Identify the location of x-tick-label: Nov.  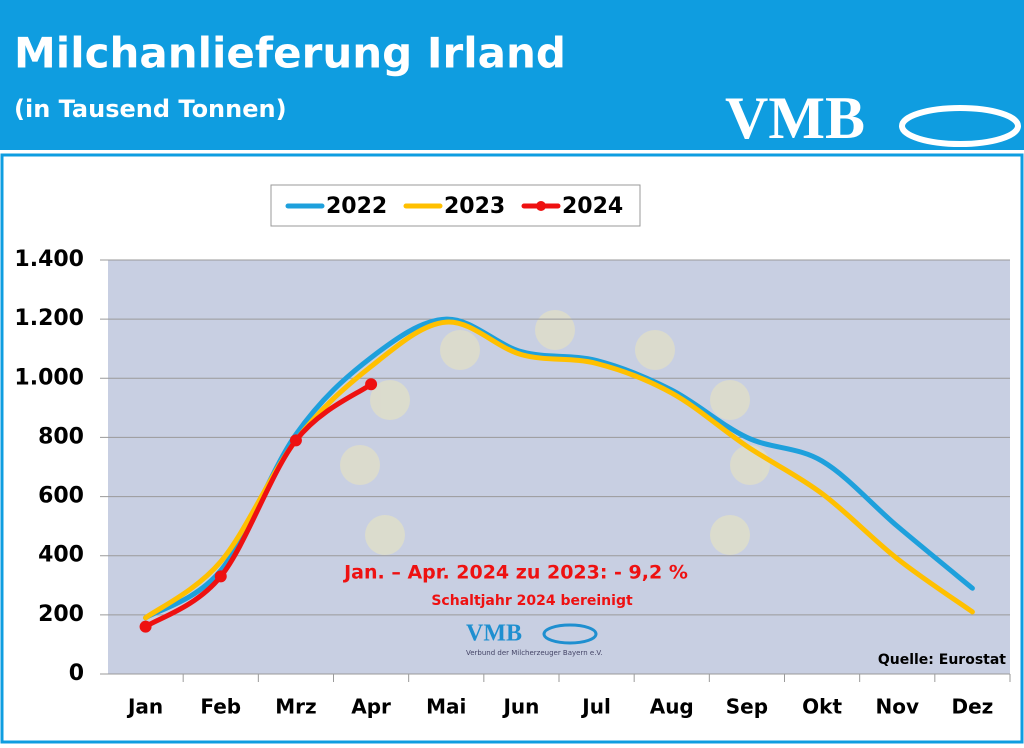
(897, 707).